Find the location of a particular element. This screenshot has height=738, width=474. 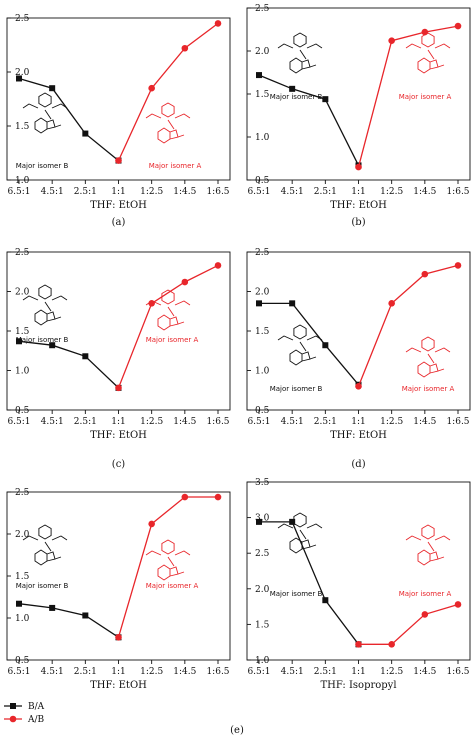

panel-5-y-tick-label: 0.5 is located at coordinates (22, 661).